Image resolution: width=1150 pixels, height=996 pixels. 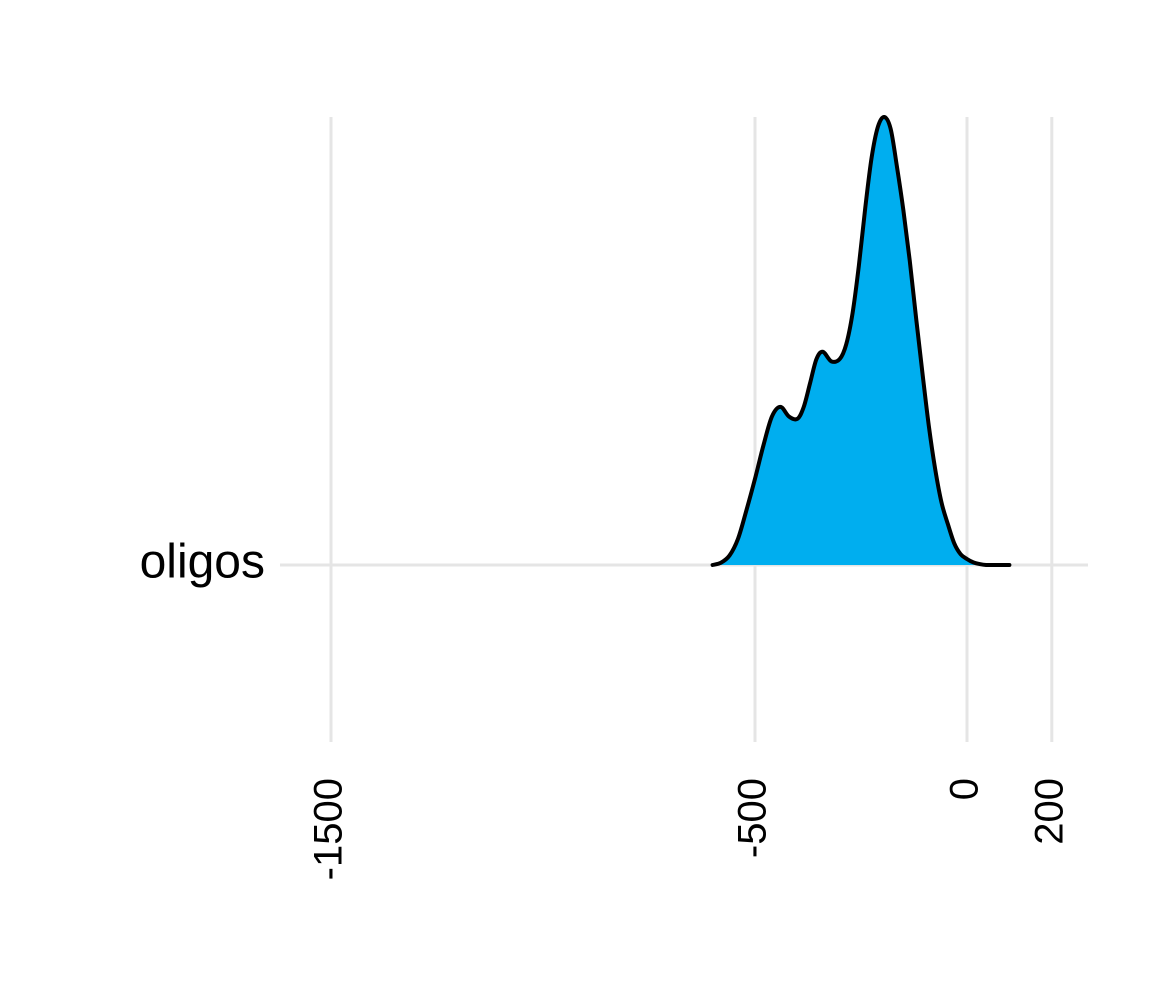 I want to click on x-axis: -1500 -500 0 200, so click(x=689, y=829).